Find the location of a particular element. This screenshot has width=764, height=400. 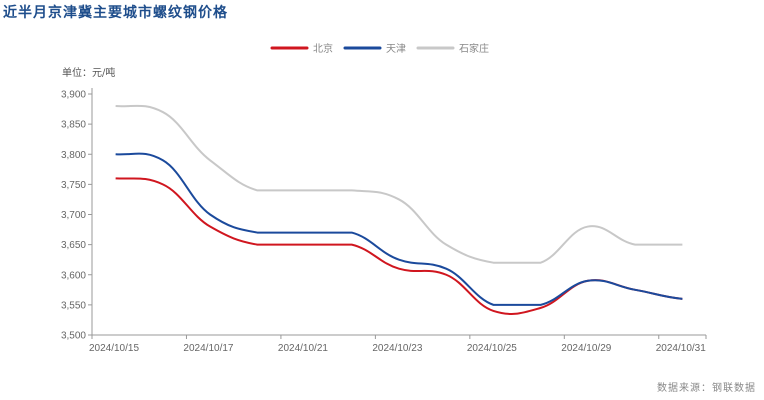

y-tick-label: 3,650 is located at coordinates (73, 245).